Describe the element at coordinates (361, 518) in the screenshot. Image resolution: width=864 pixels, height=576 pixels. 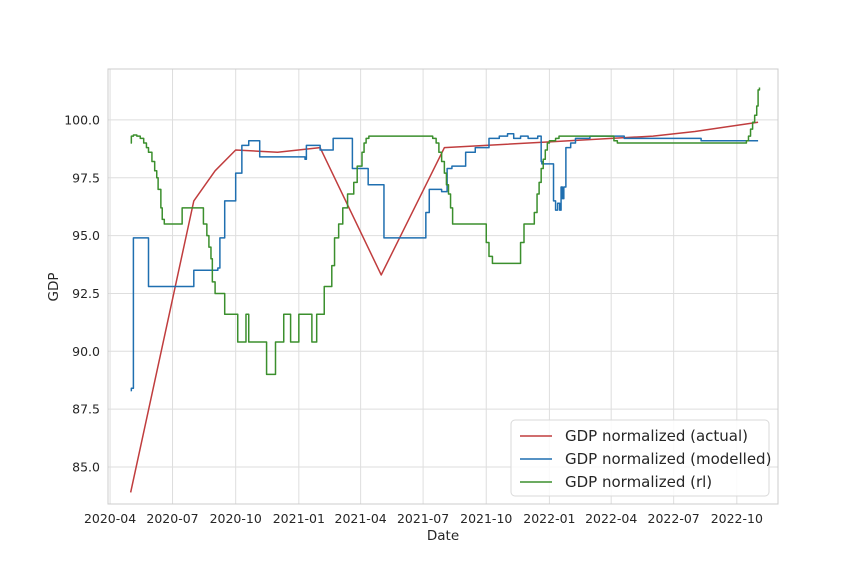
I see `x-tick-label: 2021-04` at that location.